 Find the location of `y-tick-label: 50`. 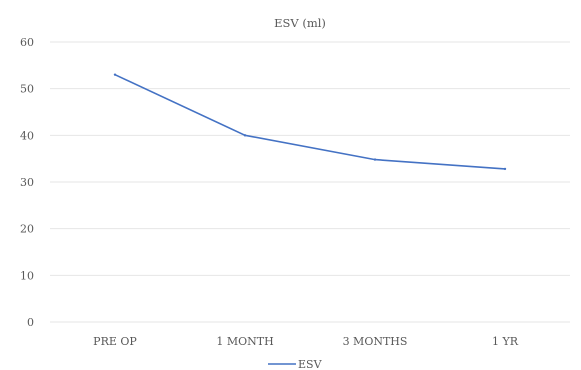

y-tick-label: 50 is located at coordinates (27, 89).